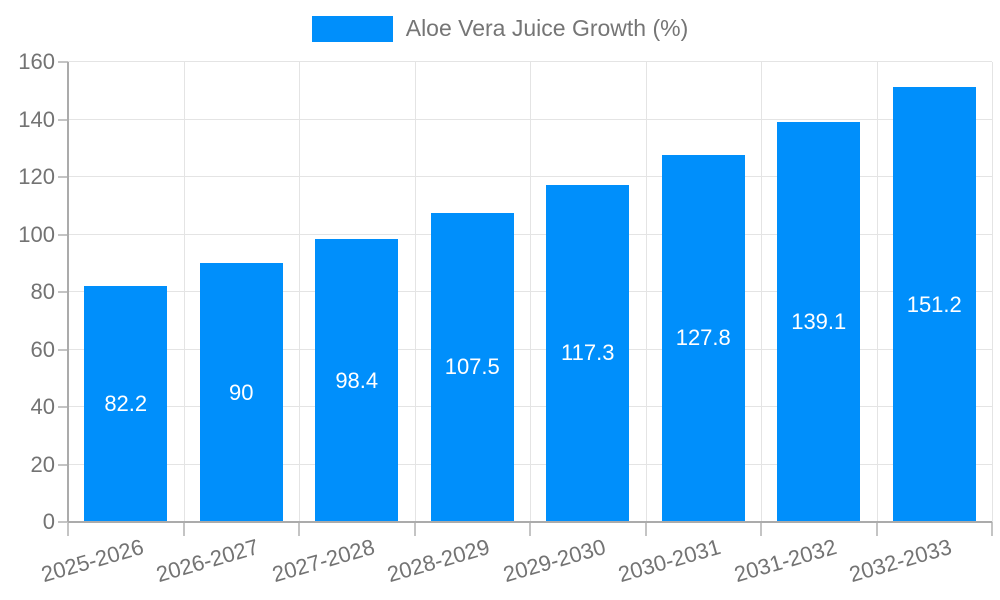 Image resolution: width=1000 pixels, height=600 pixels. Describe the element at coordinates (554, 561) in the screenshot. I see `x-axis-category-label: 2029-2030` at that location.